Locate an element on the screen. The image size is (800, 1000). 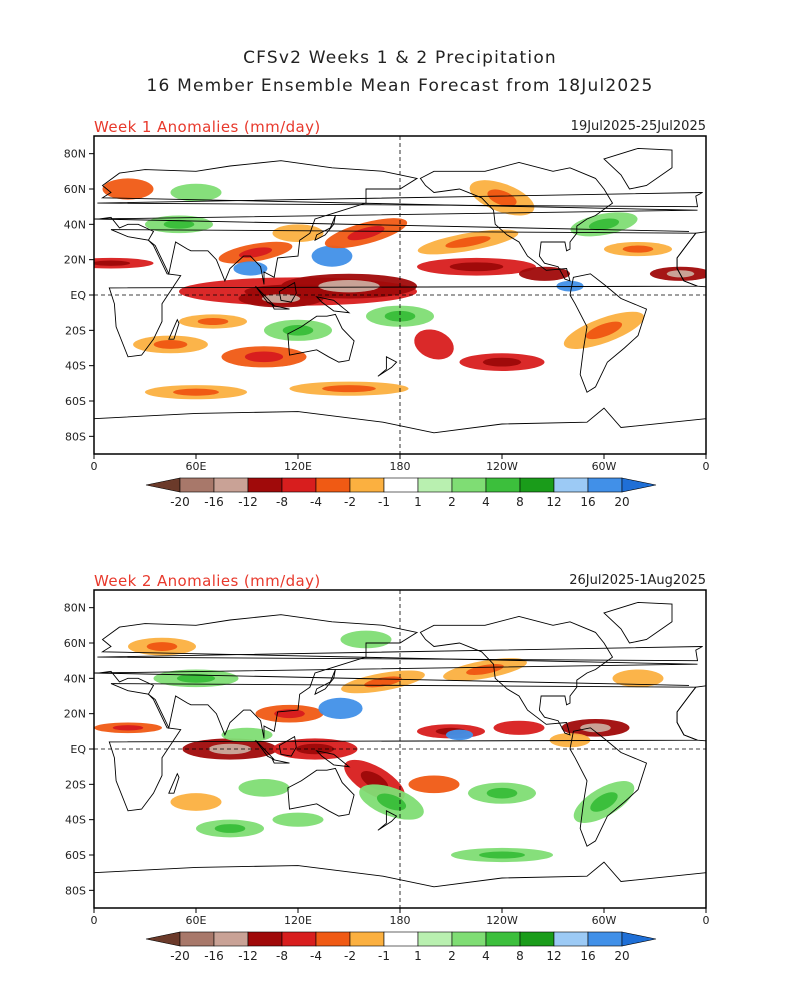
lat-tick-label: 20N is located at coordinates (75, 260).